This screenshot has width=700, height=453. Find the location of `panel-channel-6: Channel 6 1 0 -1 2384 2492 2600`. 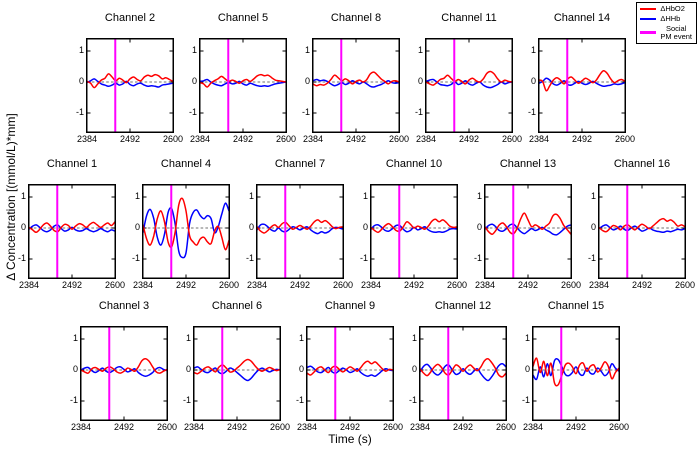

panel-channel-6: Channel 6 1 0 -1 2384 2492 2600 is located at coordinates (235, 366).